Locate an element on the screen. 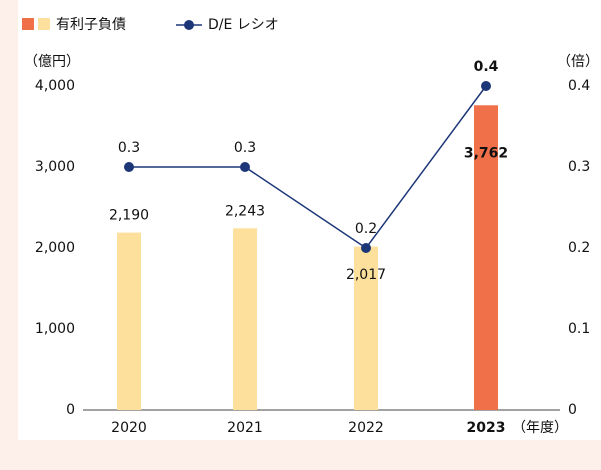 The width and height of the screenshot is (601, 470). legend-marker is located at coordinates (189, 25).